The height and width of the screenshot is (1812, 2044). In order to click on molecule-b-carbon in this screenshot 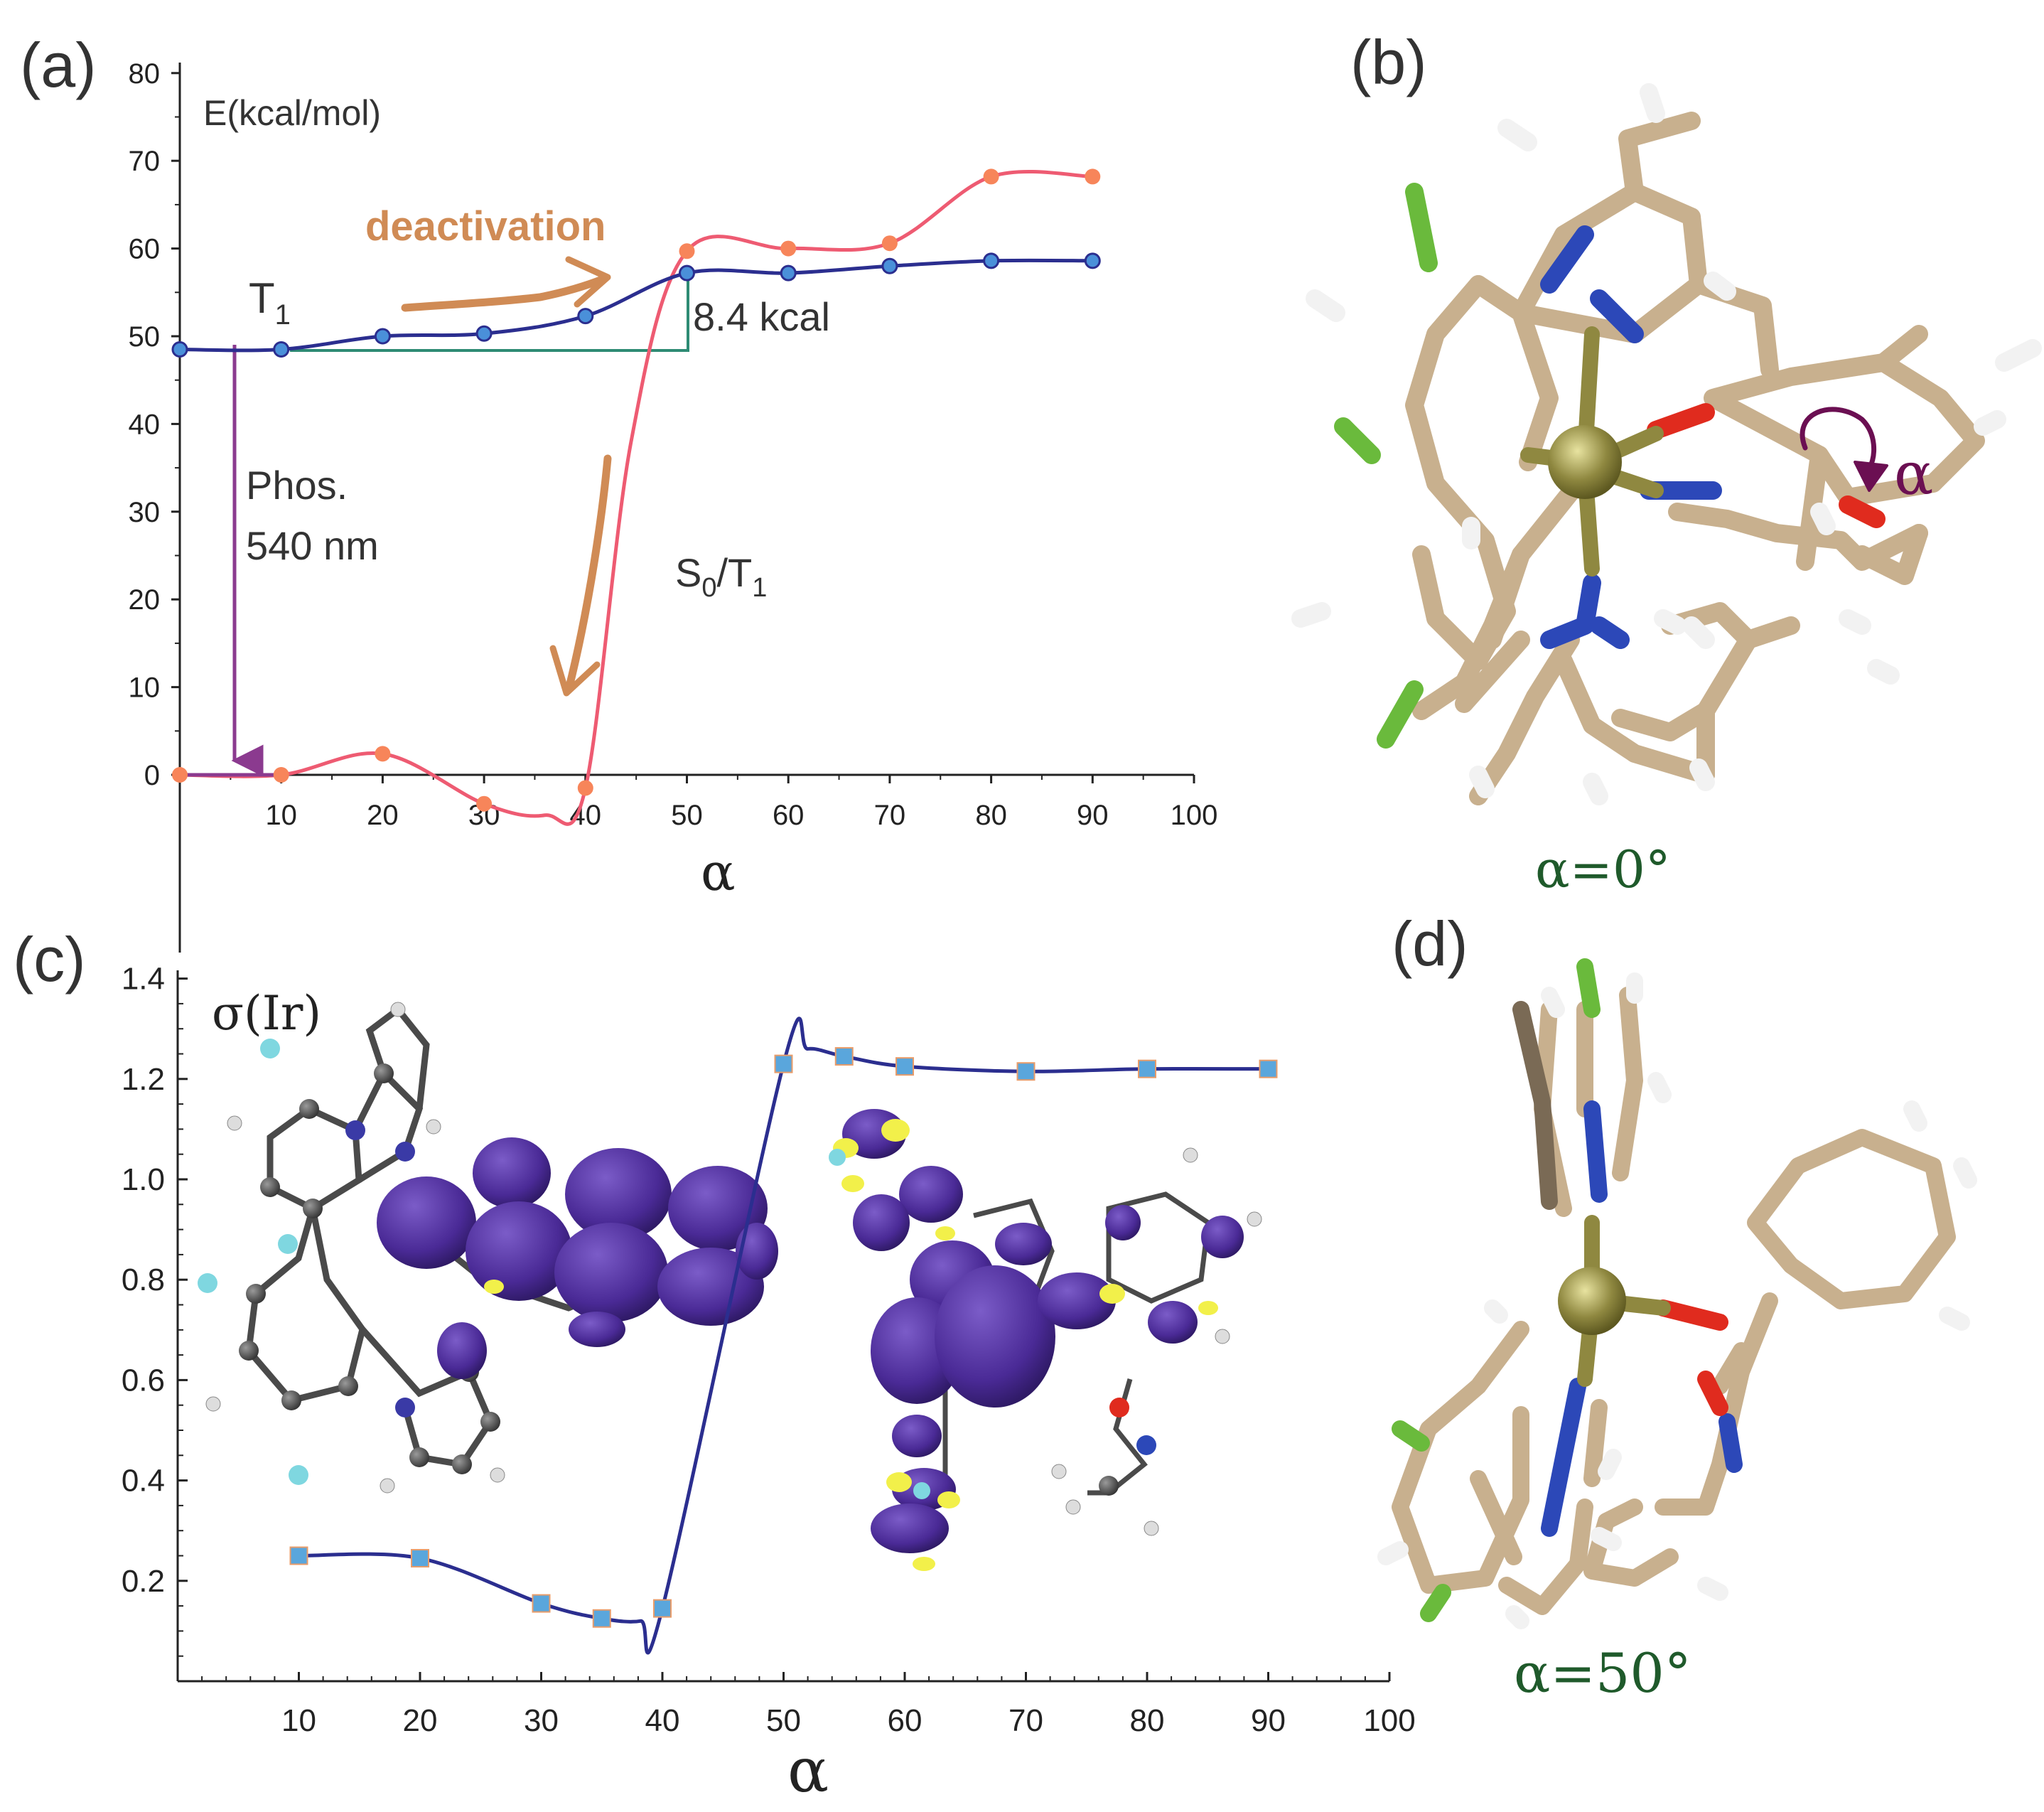, I will do `click(1695, 458)`.